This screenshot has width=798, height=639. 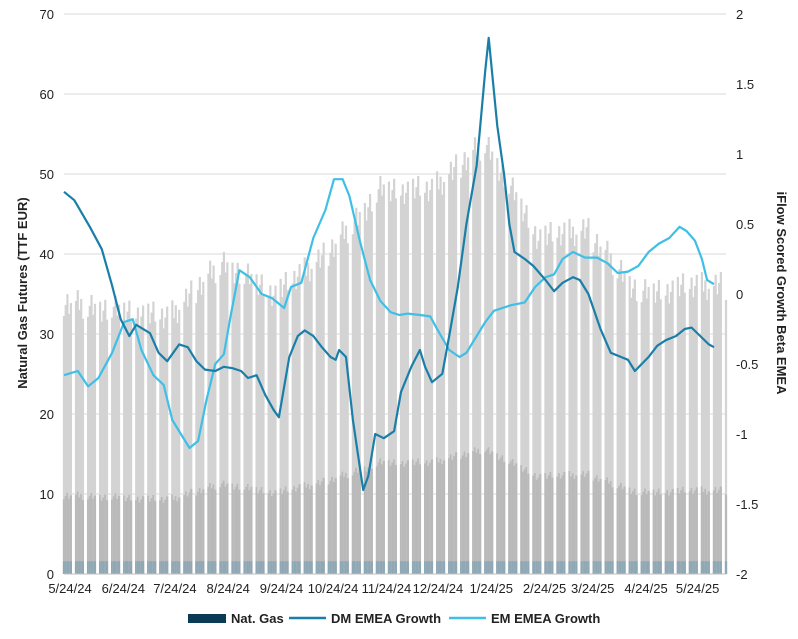 I want to click on y-left-tick-label: 60, so click(x=47, y=94).